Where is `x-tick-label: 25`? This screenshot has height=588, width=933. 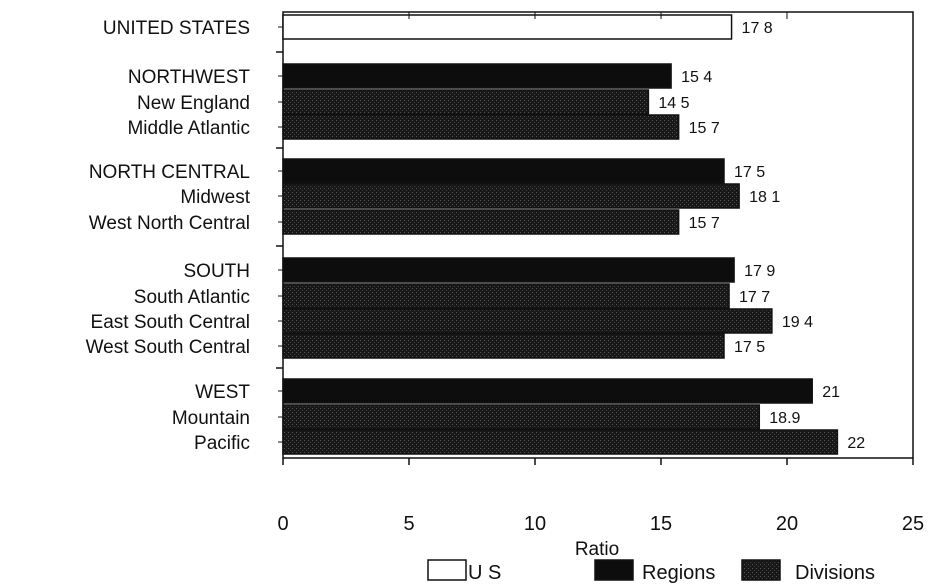 x-tick-label: 25 is located at coordinates (913, 524).